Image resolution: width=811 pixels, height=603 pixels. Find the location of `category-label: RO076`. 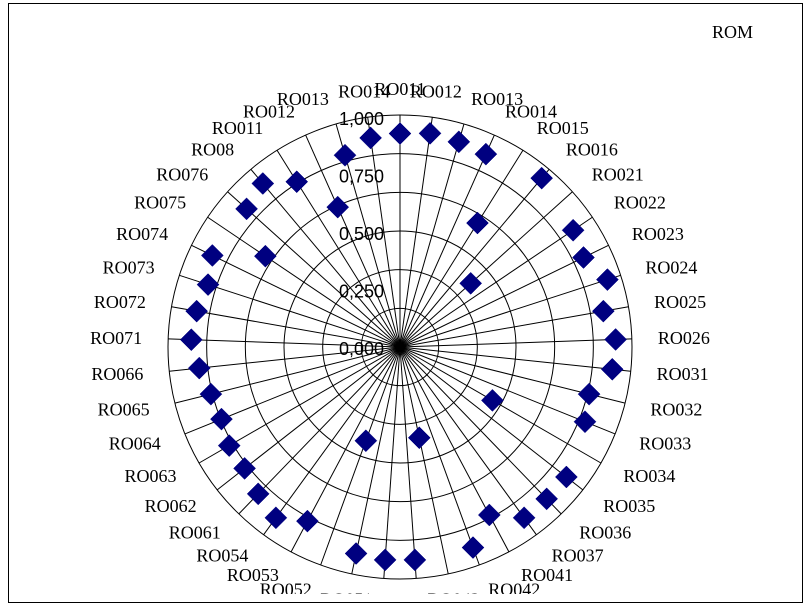

category-label: RO076 is located at coordinates (182, 174).